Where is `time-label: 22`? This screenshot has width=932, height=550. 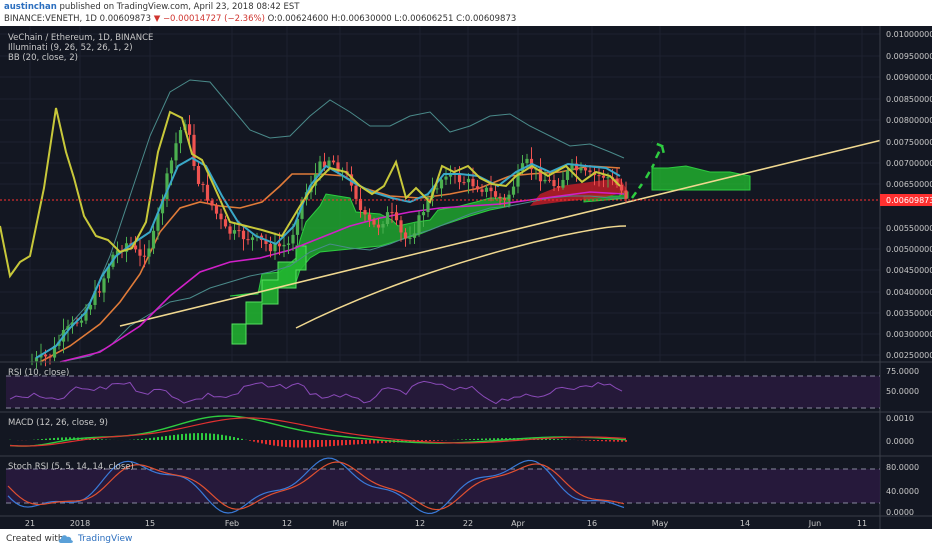
time-label: 22 is located at coordinates (468, 523).